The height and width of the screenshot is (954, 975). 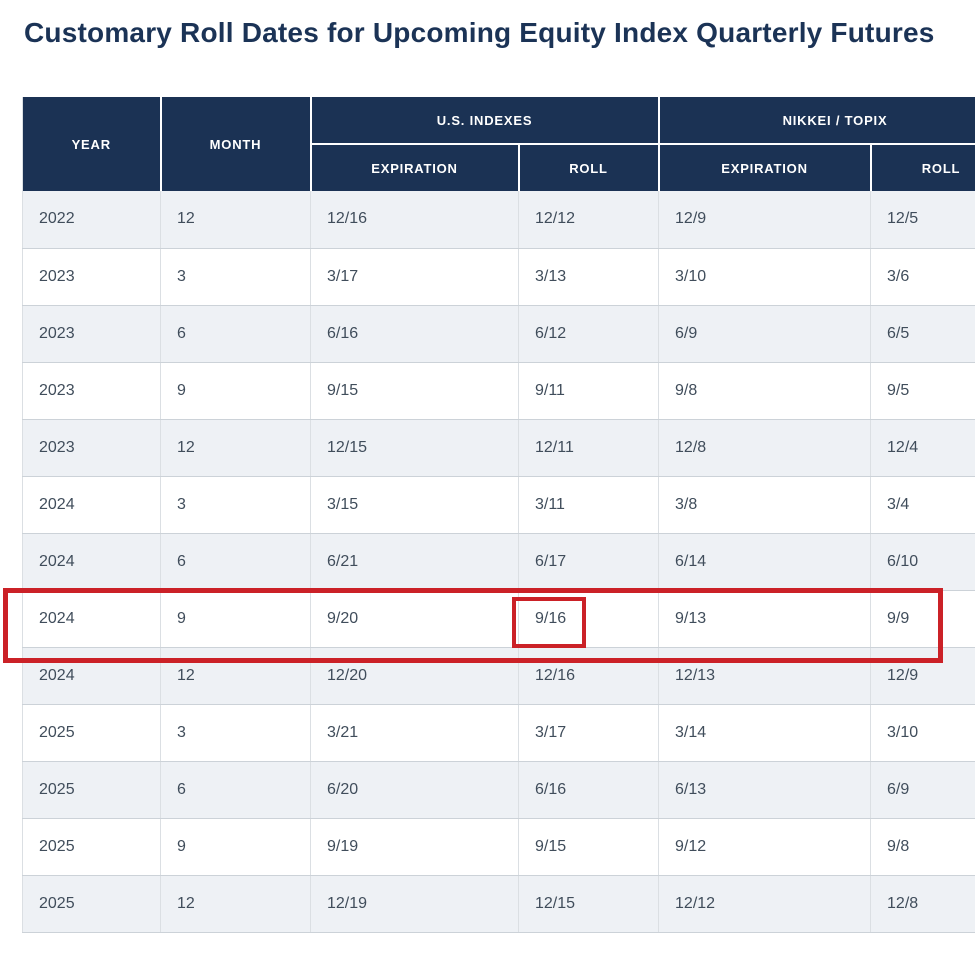 What do you see at coordinates (414, 904) in the screenshot?
I see `table-cell: 12/19` at bounding box center [414, 904].